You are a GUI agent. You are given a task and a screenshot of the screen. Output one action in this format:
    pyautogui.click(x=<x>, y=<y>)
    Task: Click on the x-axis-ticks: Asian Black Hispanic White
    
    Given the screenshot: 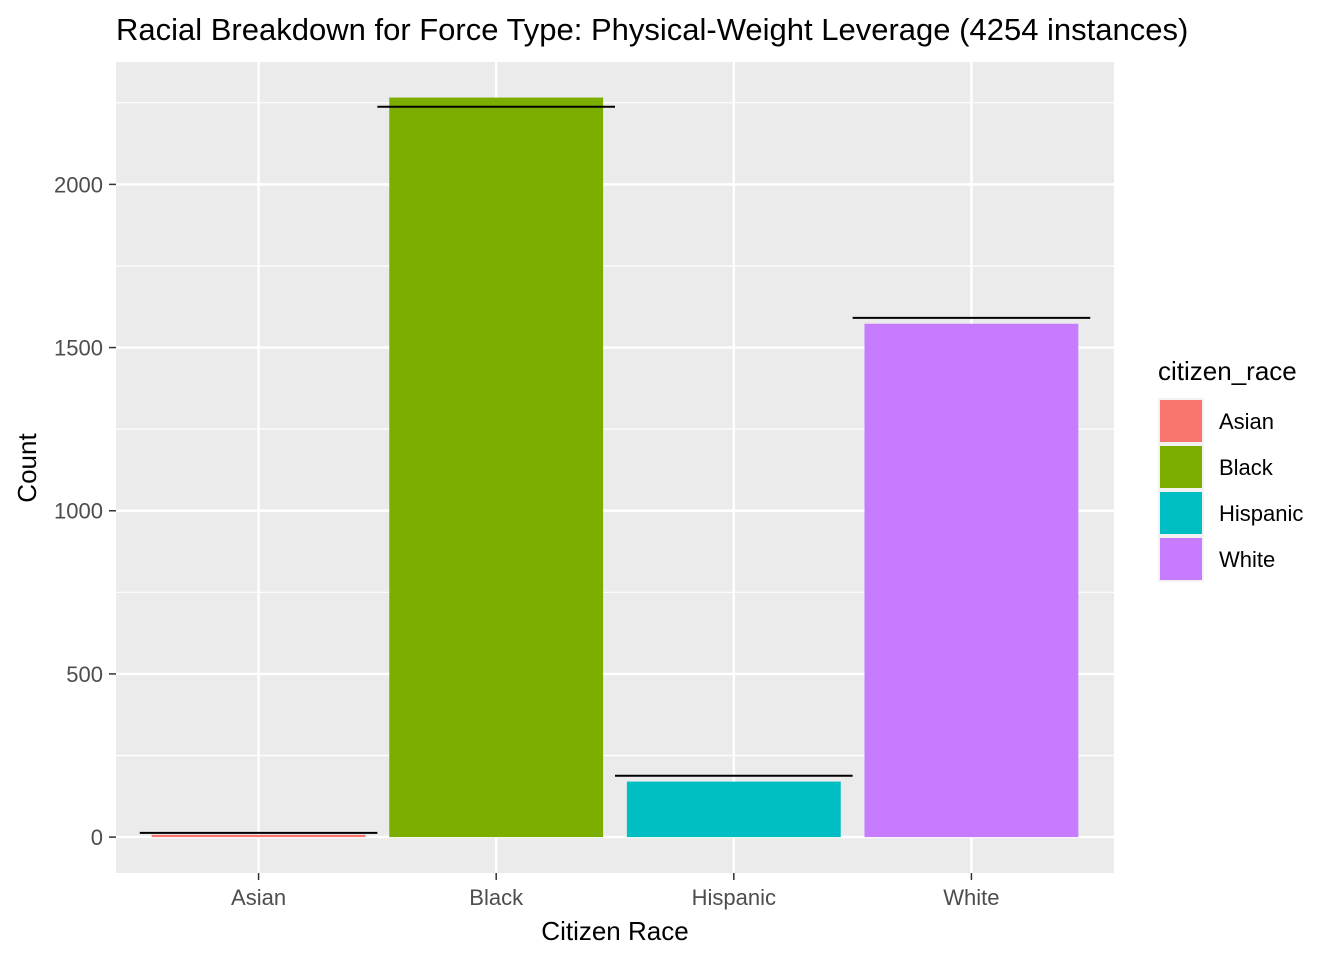 What is the action you would take?
    pyautogui.click(x=615, y=891)
    